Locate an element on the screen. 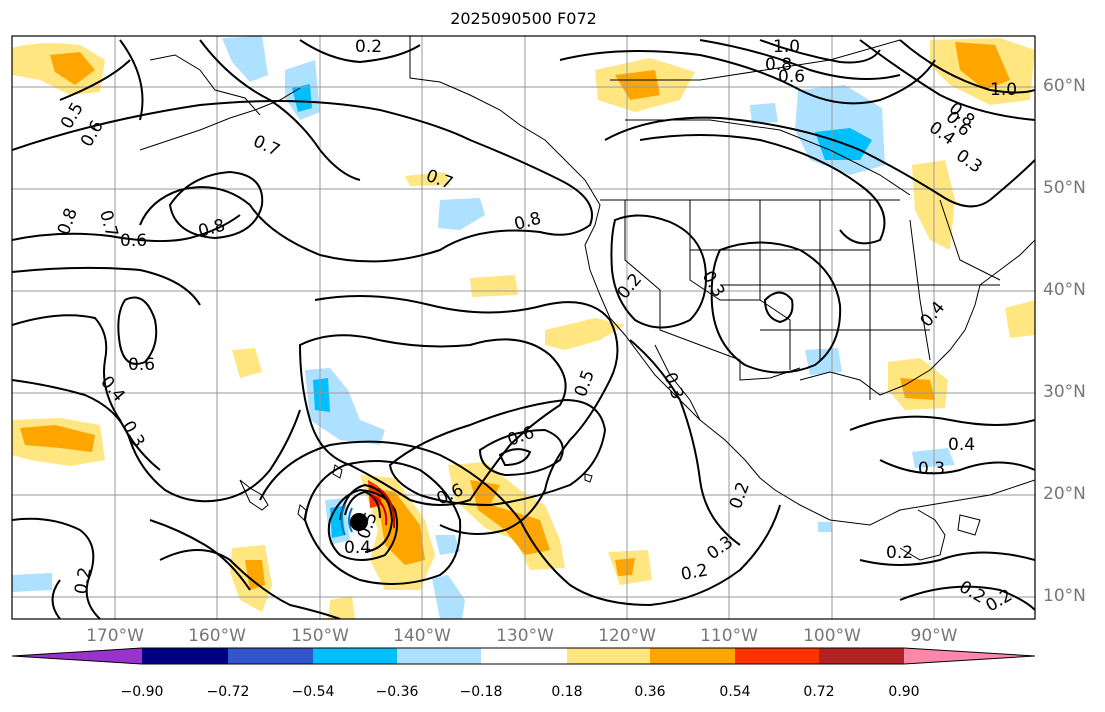 This screenshot has height=712, width=1105. colorbar-tick-label: −0.72 is located at coordinates (228, 692).